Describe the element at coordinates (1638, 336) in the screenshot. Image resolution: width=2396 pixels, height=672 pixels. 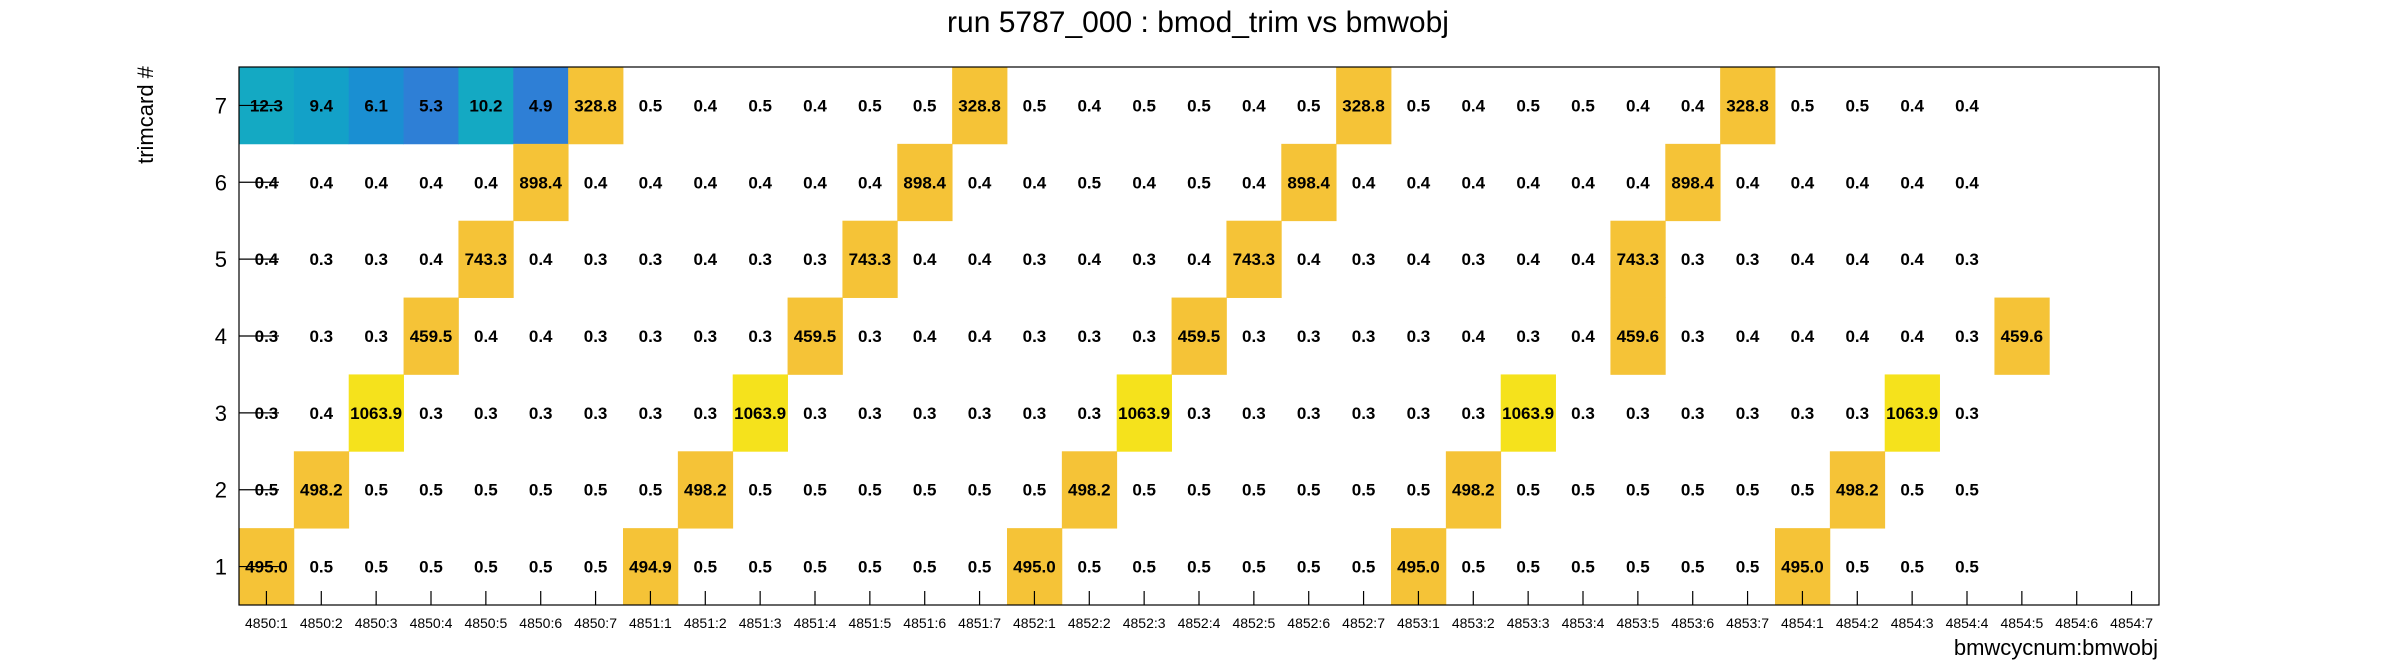
I see `cell-value-label: 459.6` at that location.